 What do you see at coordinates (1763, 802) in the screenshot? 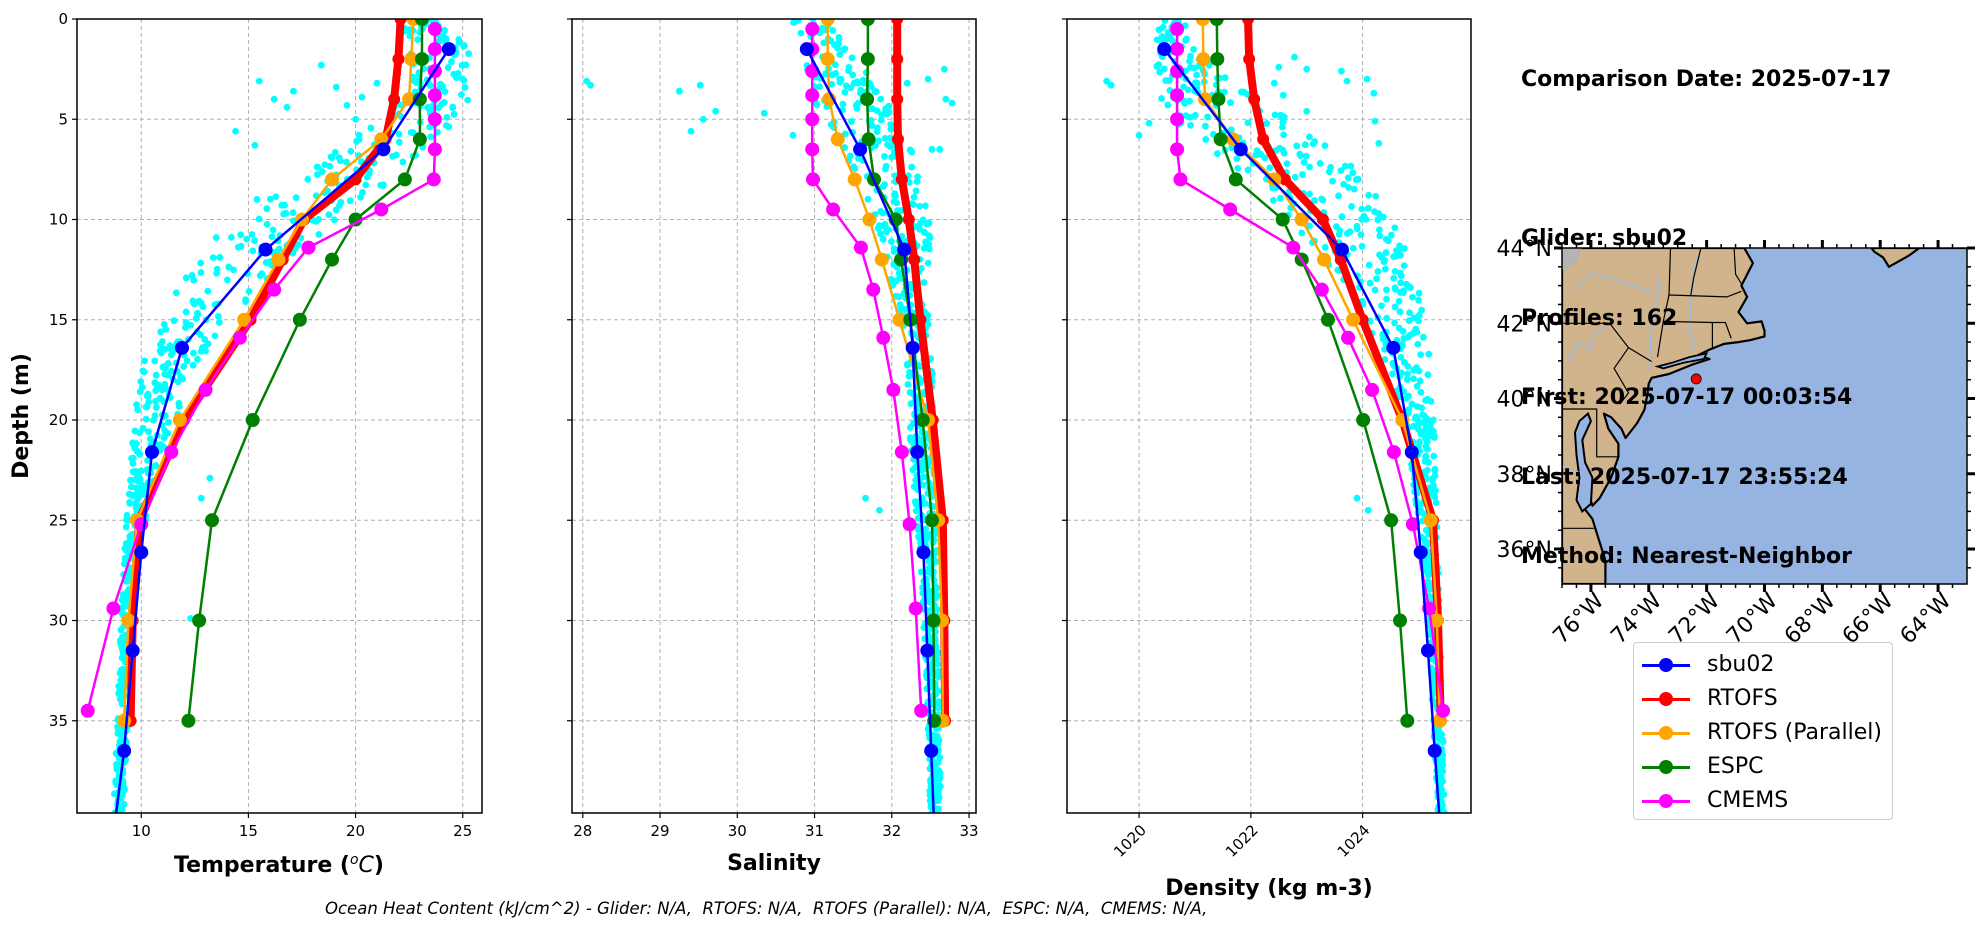
I see `legend-item-cmems: CMEMS` at bounding box center [1763, 802].